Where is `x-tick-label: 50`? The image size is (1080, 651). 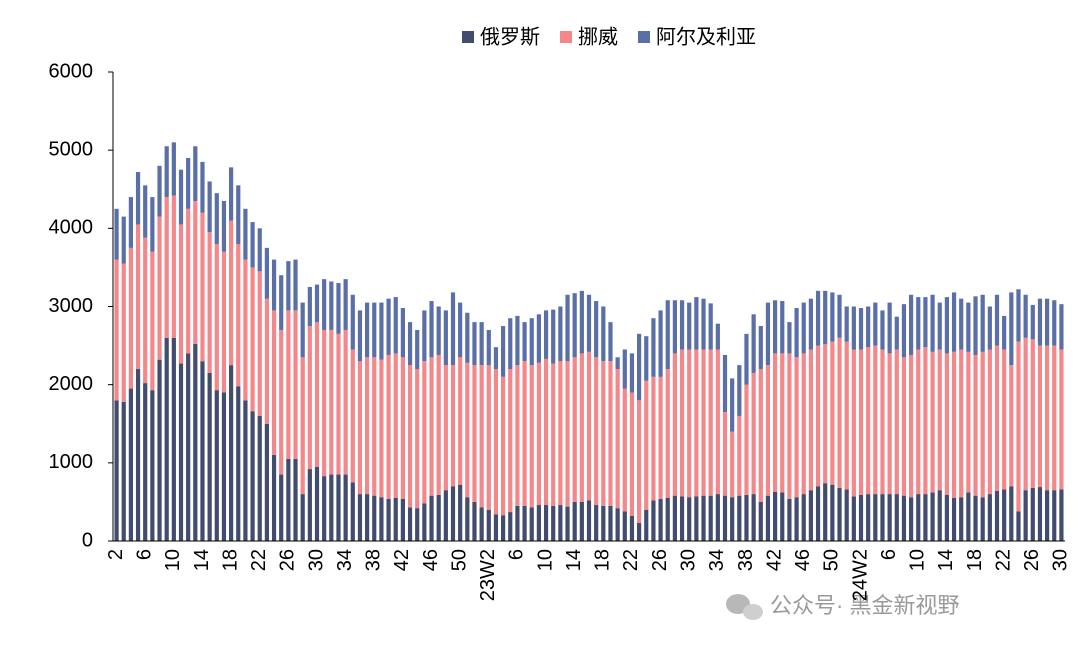
x-tick-label: 50 is located at coordinates (459, 560).